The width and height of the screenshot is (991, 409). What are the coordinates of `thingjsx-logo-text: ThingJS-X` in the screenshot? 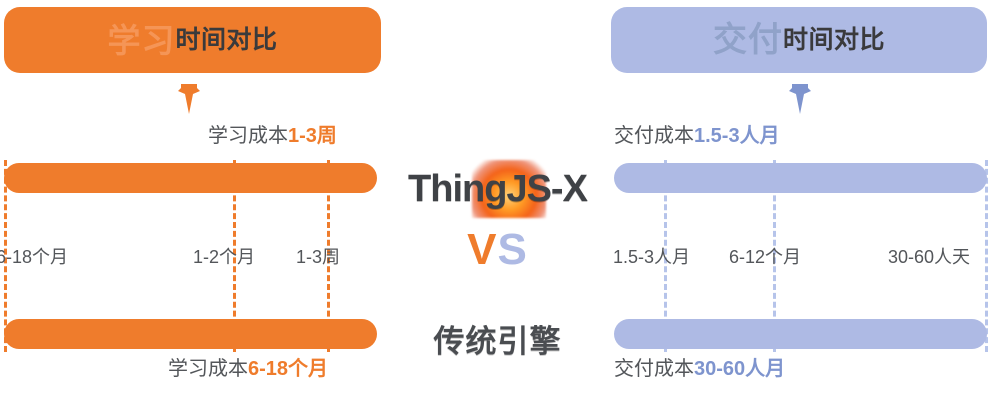 It's located at (498, 188).